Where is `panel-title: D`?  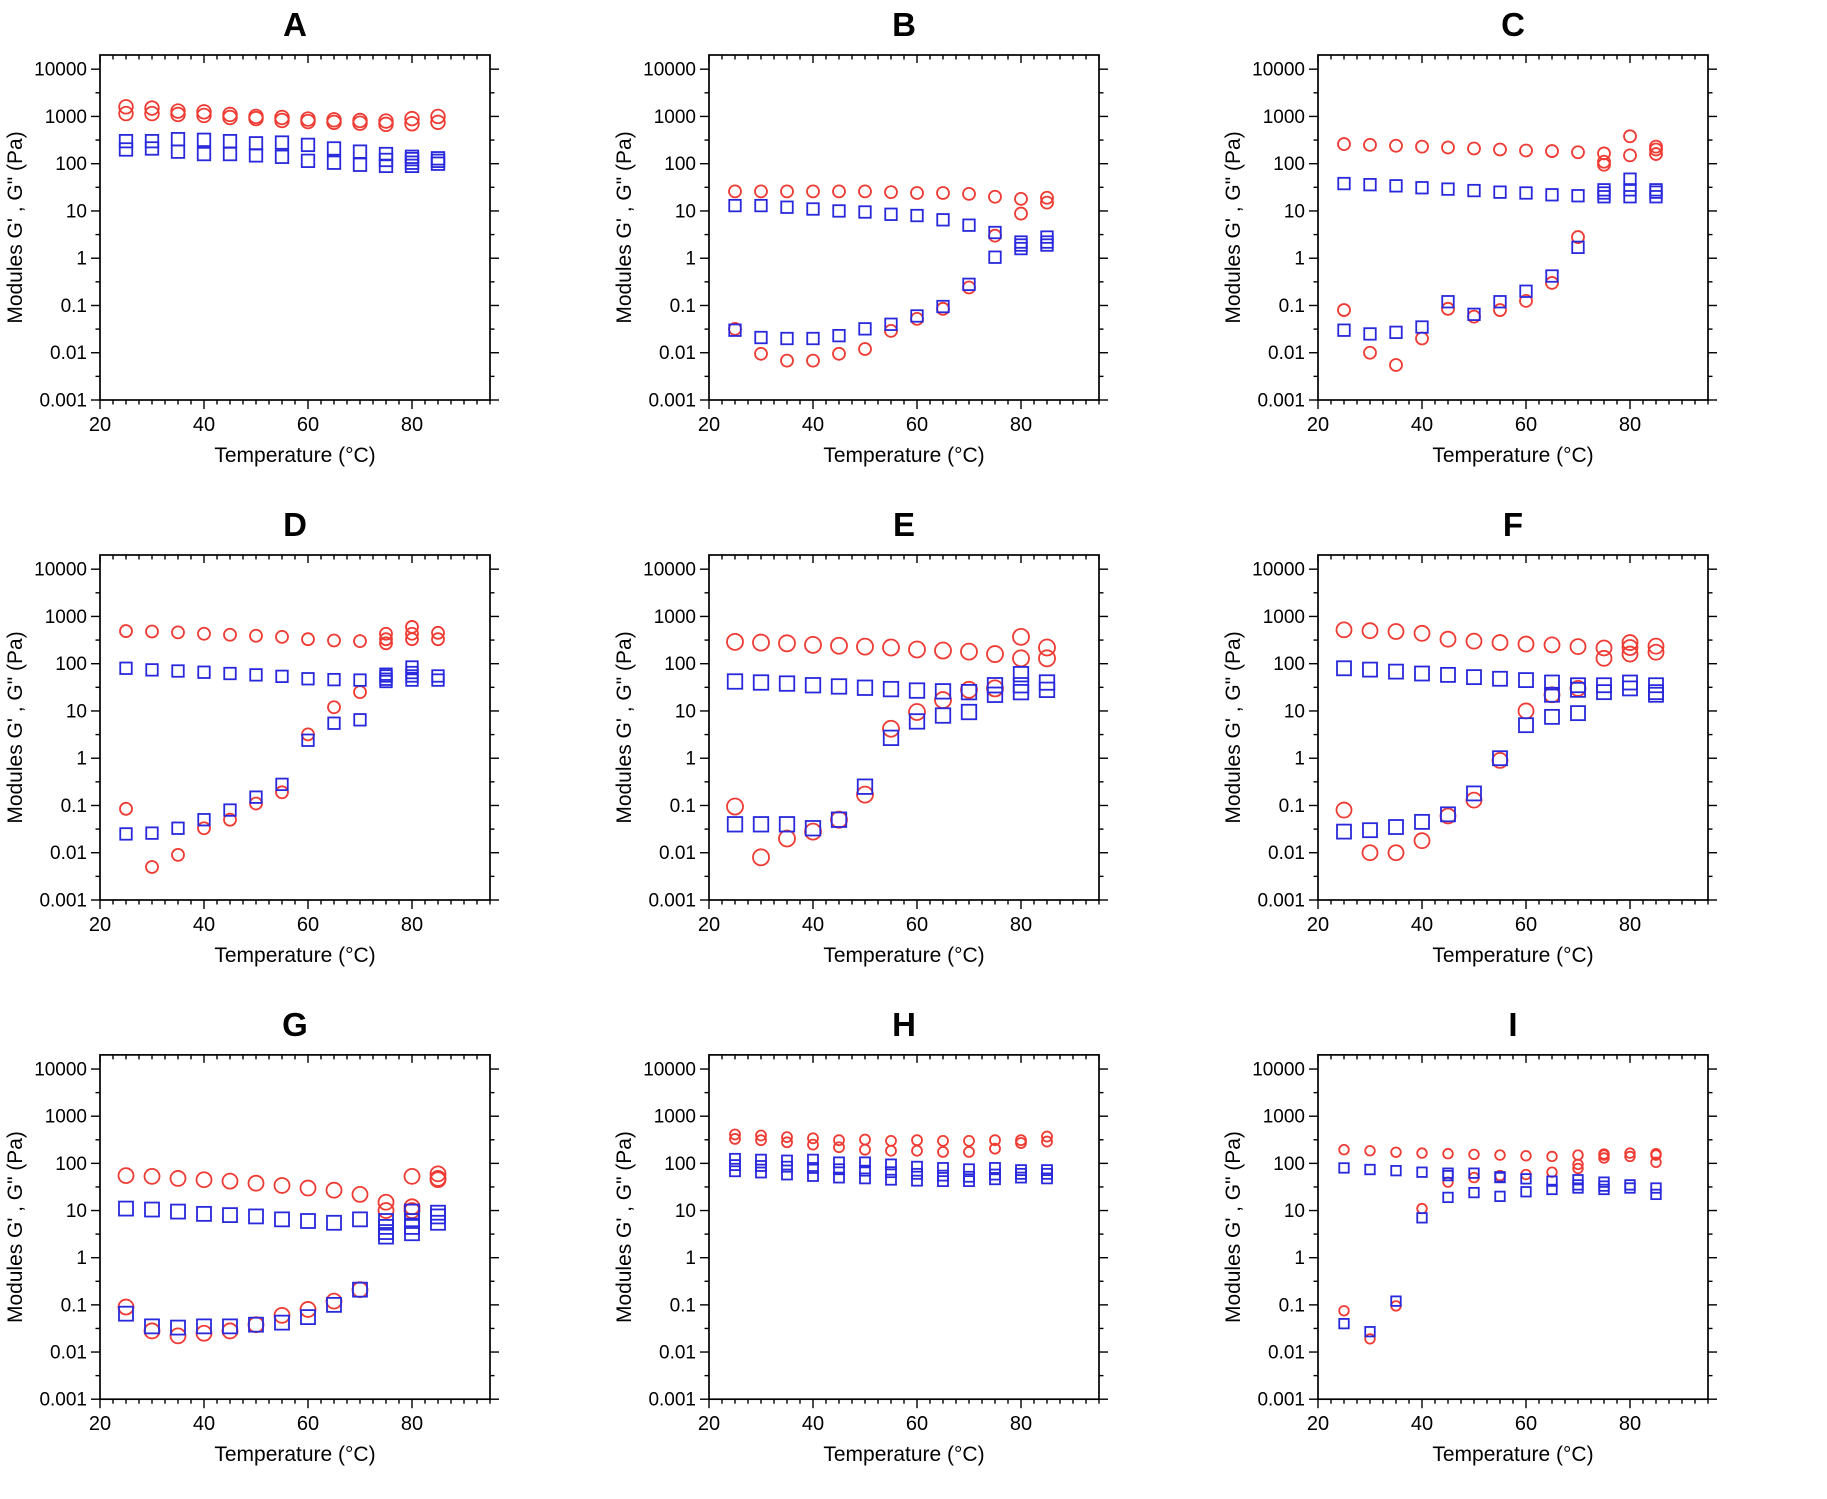
panel-title: D is located at coordinates (295, 524).